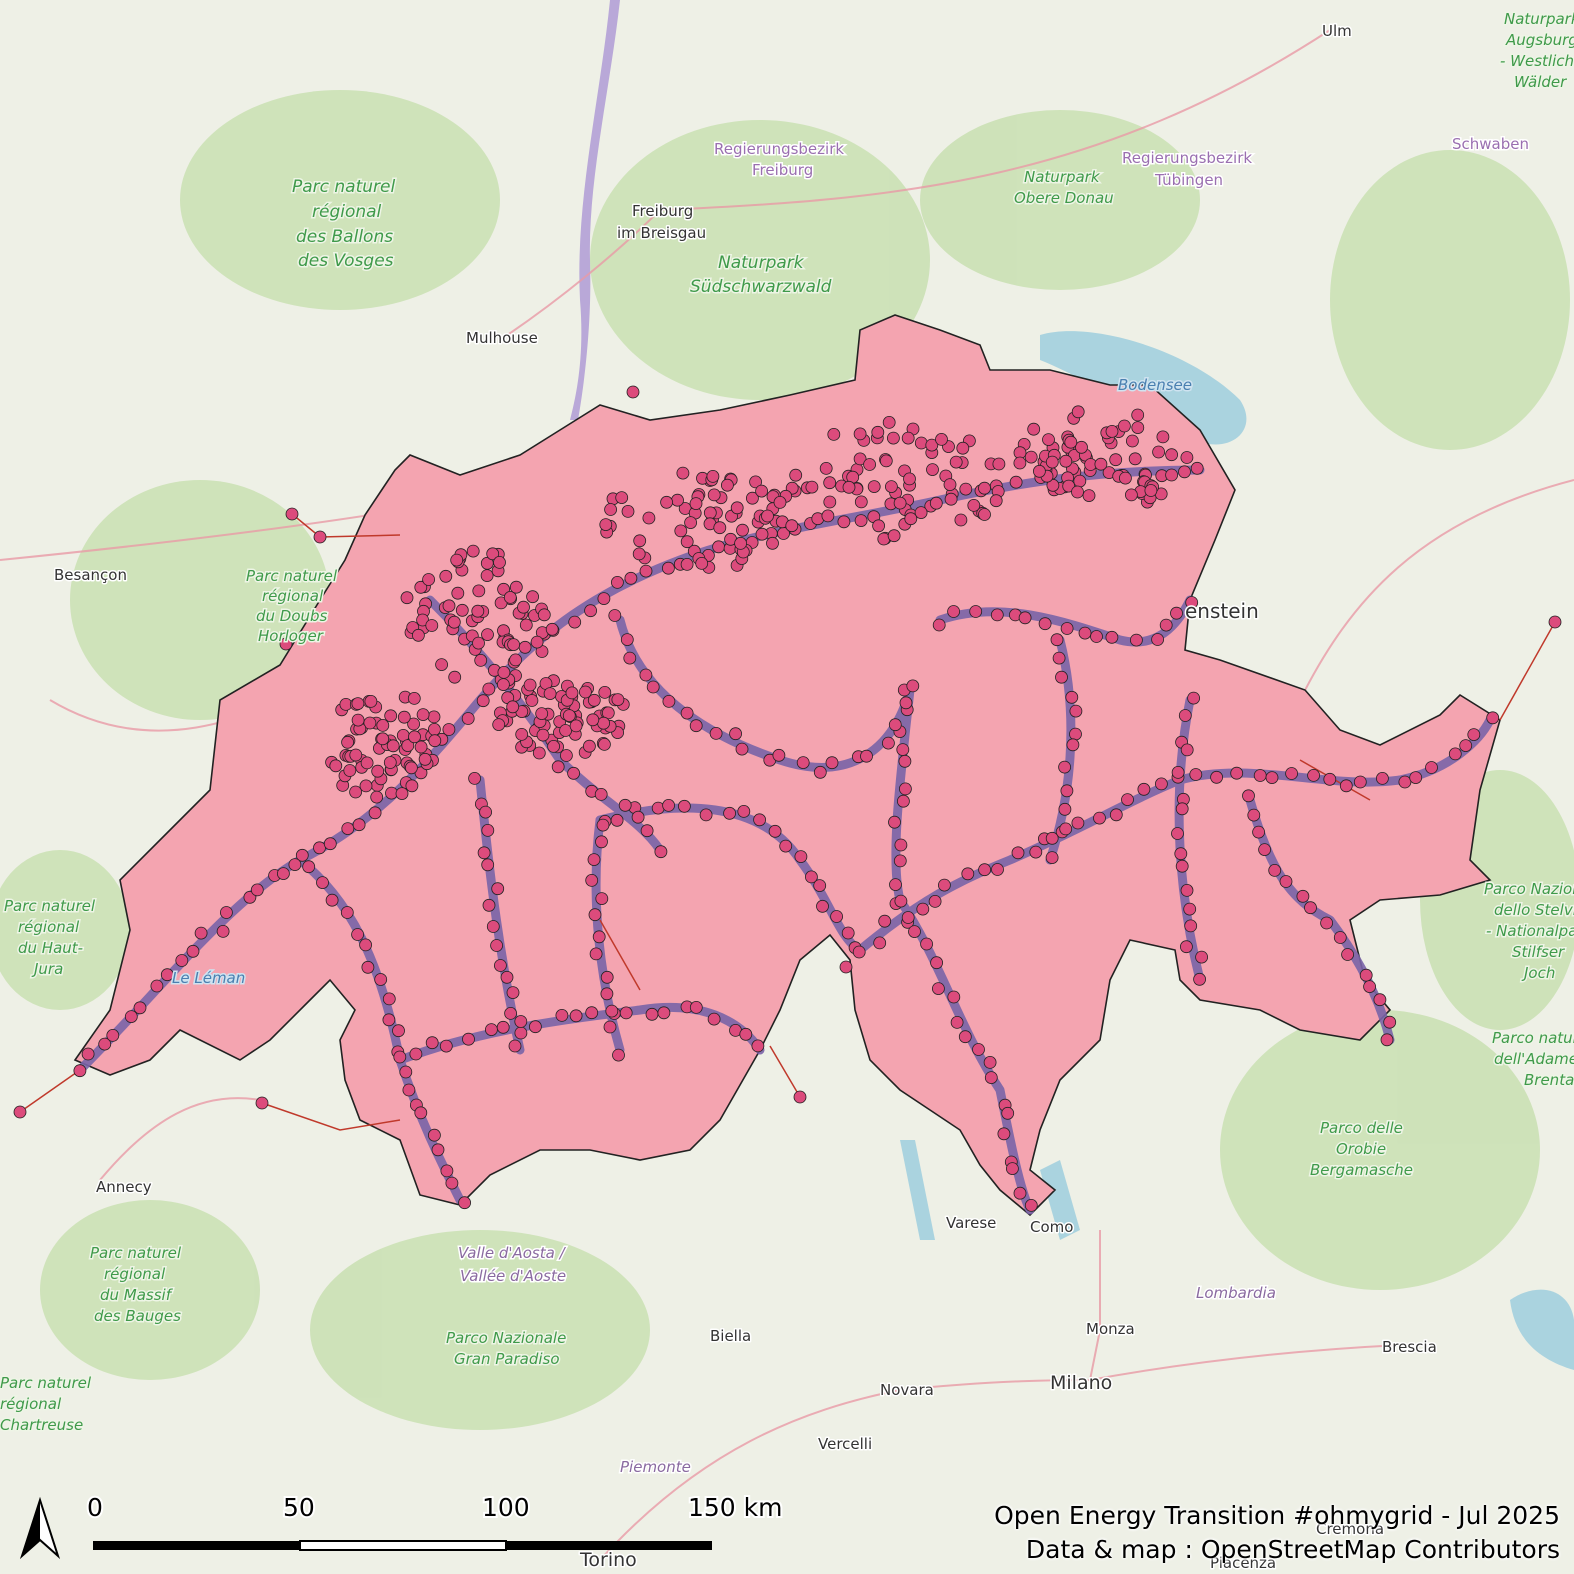 This screenshot has height=1574, width=1574. Describe the element at coordinates (50, 948) in the screenshot. I see `label-park: du Haut-` at that location.